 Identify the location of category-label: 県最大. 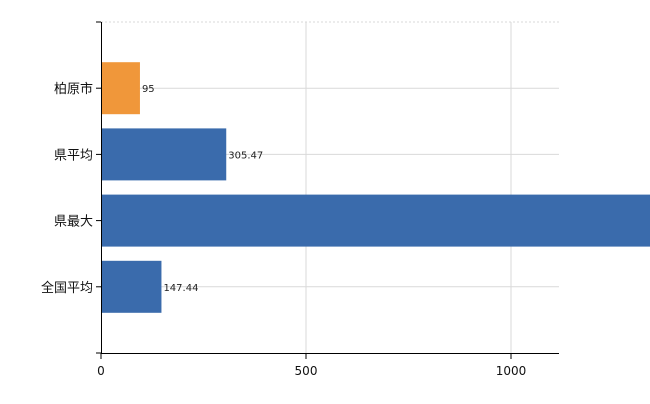
(73, 222).